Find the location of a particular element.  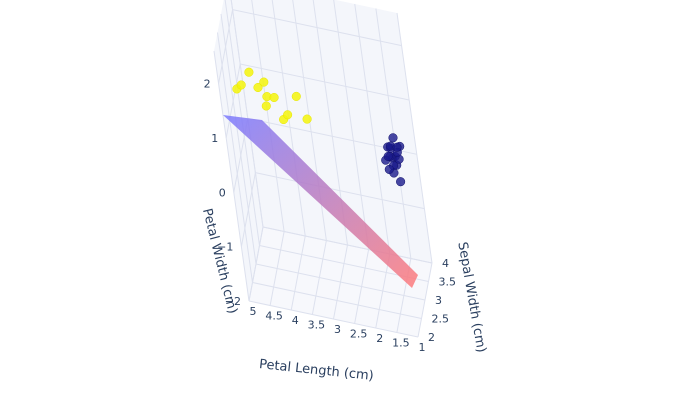

decision-plane is located at coordinates (320, 201).